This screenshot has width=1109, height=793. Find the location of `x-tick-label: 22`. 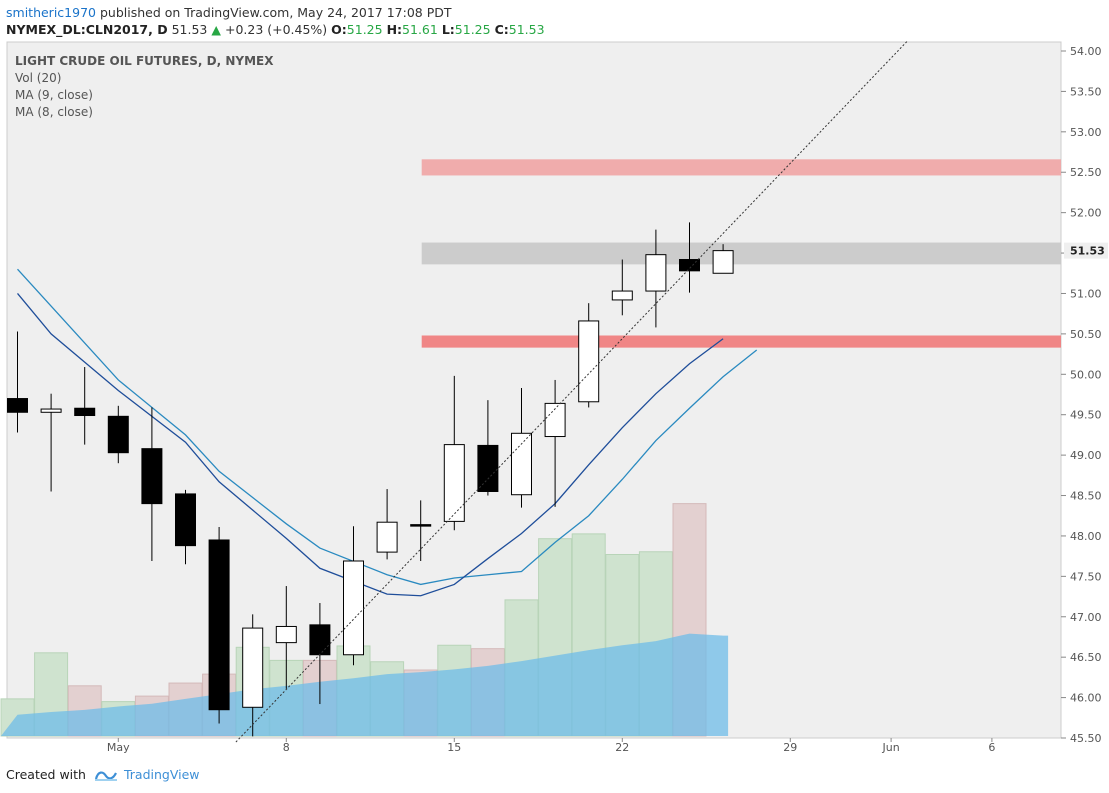

x-tick-label: 22 is located at coordinates (622, 747).